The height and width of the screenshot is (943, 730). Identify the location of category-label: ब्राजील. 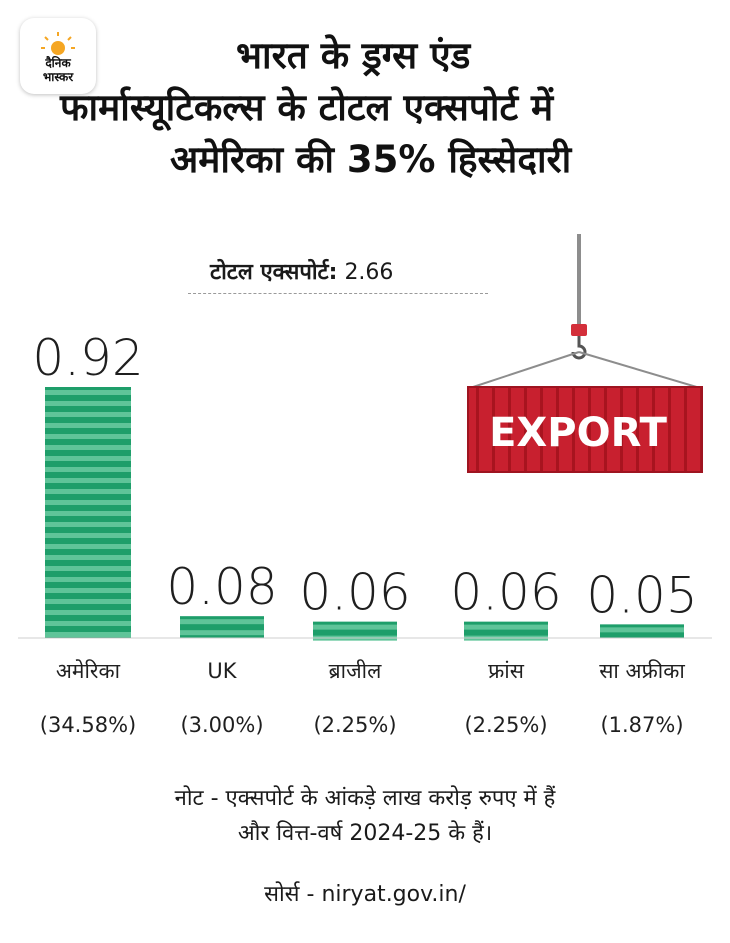
(355, 671).